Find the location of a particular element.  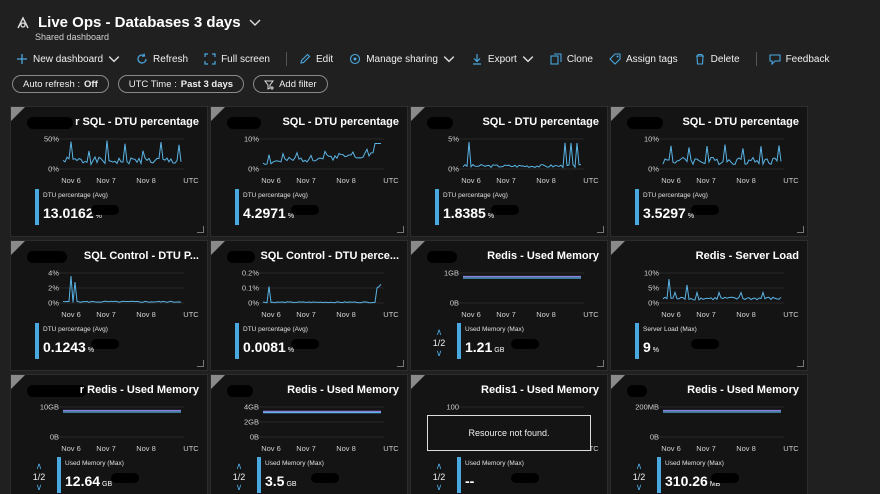

new-dashboard-button: New dashboard is located at coordinates (68, 59).